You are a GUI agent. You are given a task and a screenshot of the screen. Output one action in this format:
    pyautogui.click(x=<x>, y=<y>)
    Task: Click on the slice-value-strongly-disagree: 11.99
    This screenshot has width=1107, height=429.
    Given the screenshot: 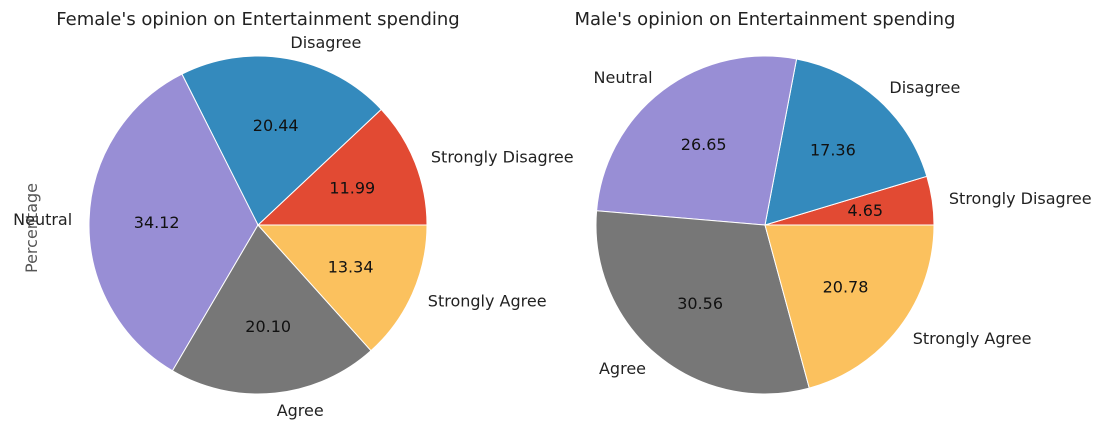 What is the action you would take?
    pyautogui.click(x=352, y=188)
    